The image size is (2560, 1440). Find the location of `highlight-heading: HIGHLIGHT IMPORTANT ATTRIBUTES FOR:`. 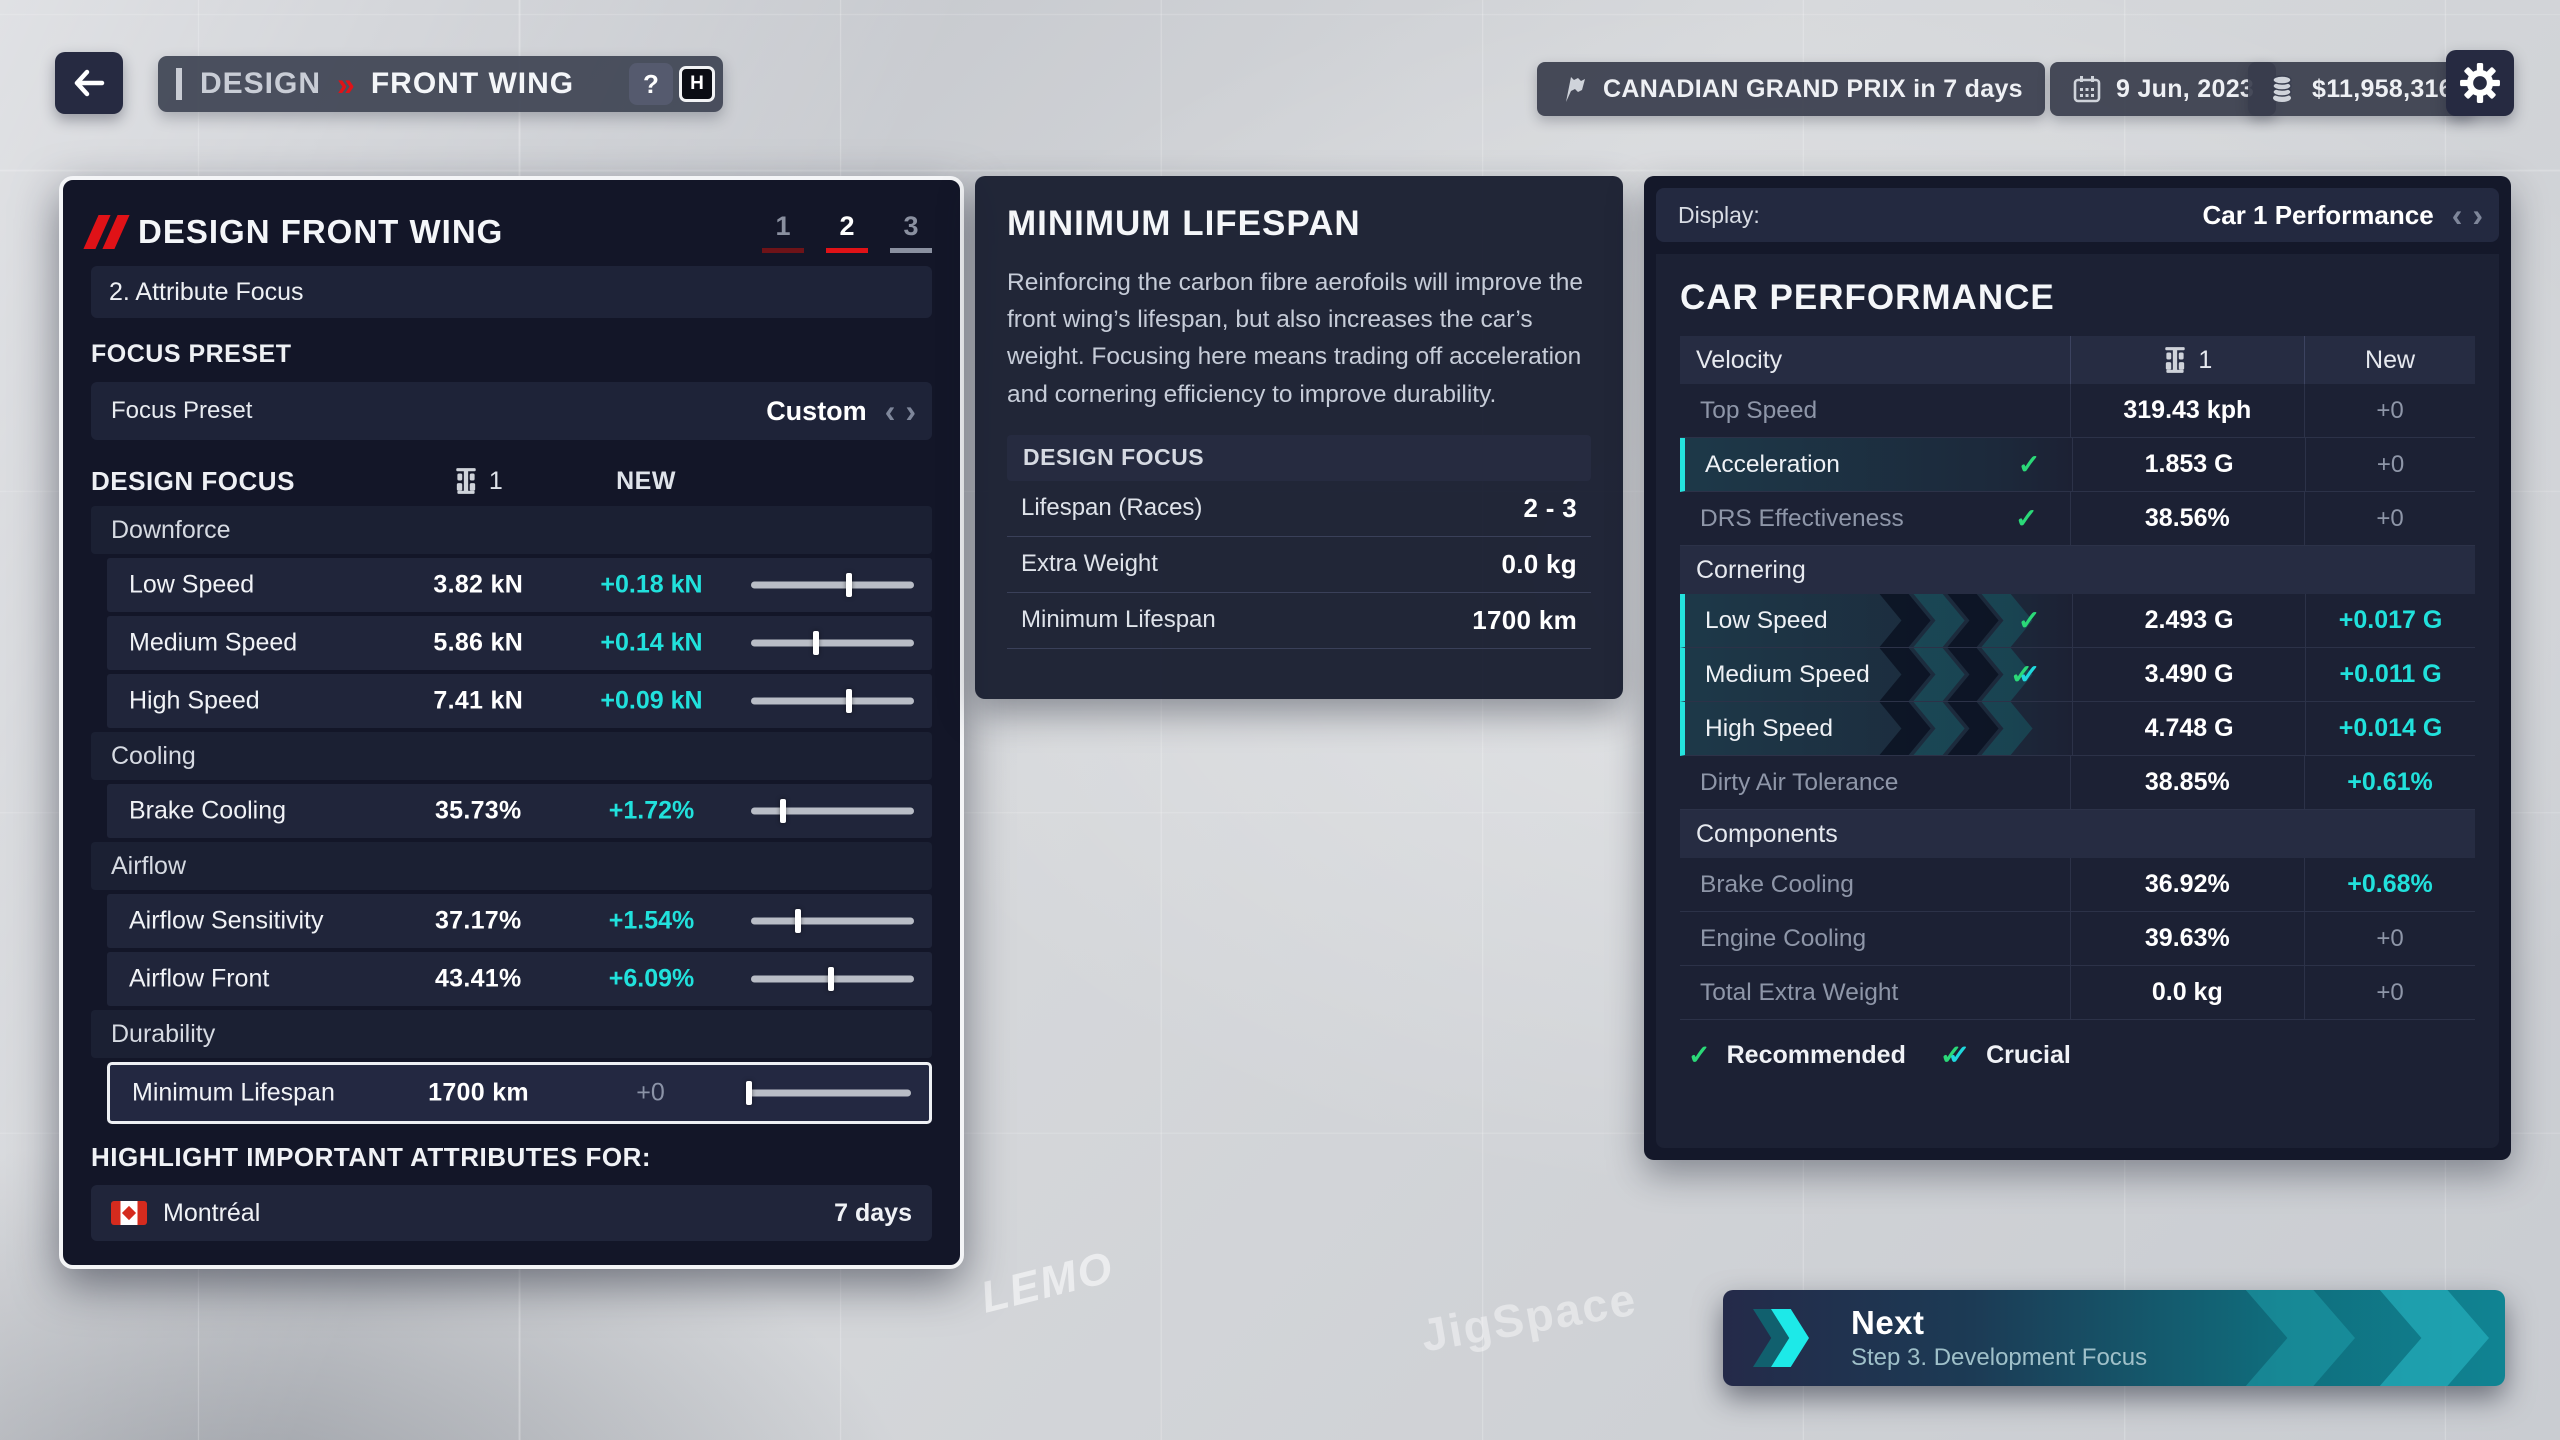

highlight-heading: HIGHLIGHT IMPORTANT ATTRIBUTES FOR: is located at coordinates (371, 1157).